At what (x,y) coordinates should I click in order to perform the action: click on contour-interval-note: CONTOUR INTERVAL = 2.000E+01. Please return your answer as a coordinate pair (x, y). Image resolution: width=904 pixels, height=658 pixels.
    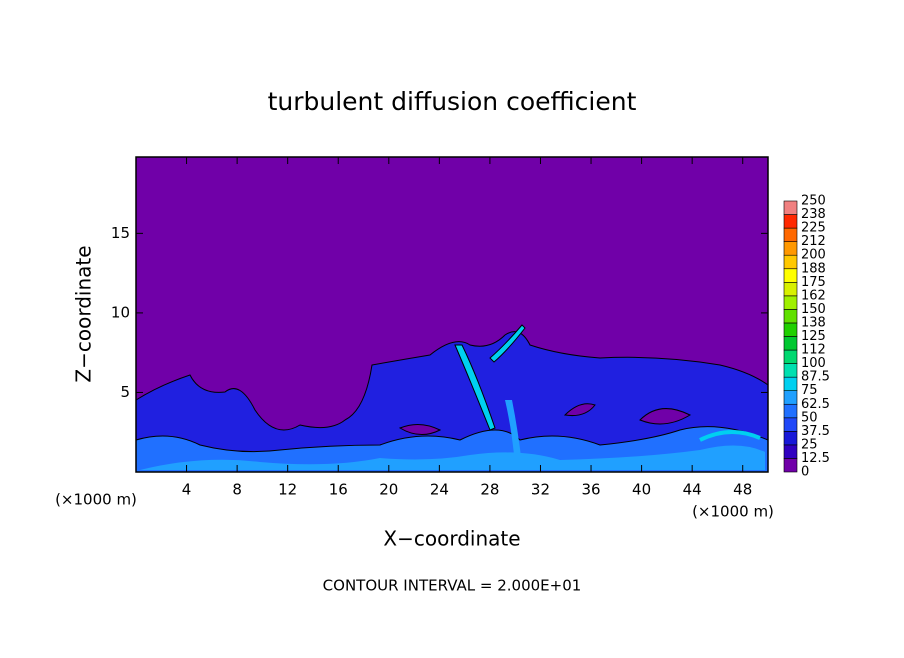
    Looking at the image, I should click on (452, 586).